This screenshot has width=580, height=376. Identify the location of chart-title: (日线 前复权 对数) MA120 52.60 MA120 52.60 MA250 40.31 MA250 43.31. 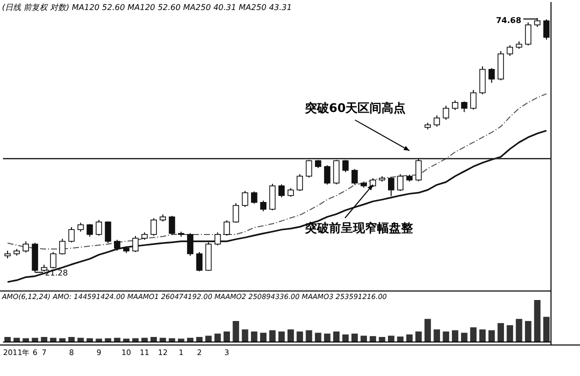
(147, 7).